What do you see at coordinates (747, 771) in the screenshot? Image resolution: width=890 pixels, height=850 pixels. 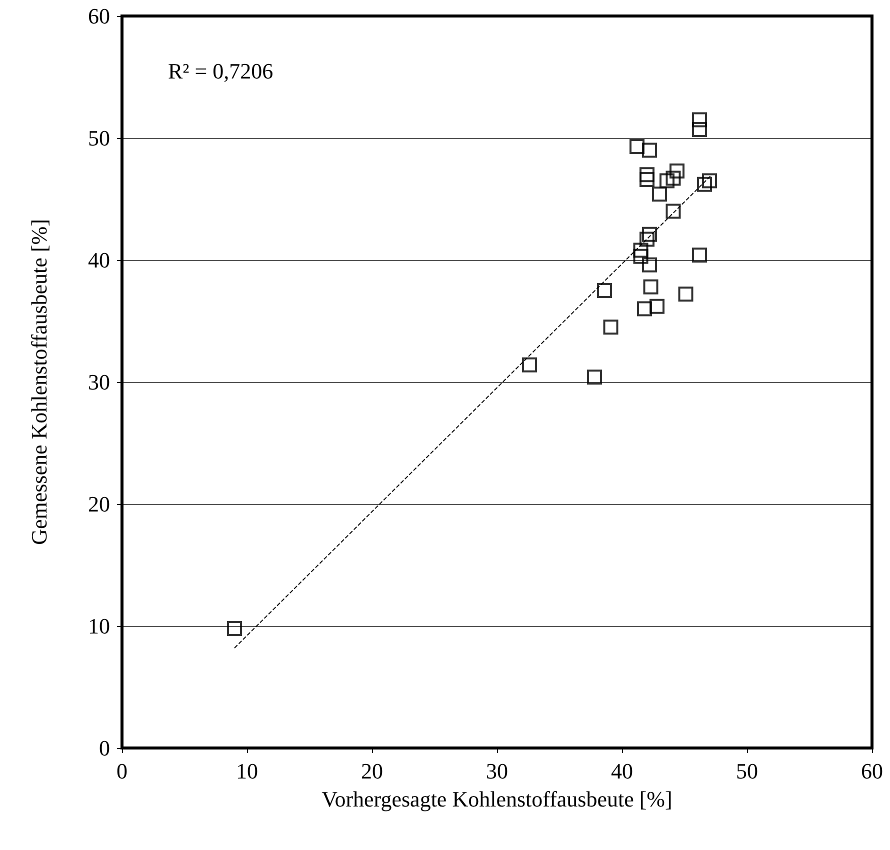 I see `x-tick-label: 50` at bounding box center [747, 771].